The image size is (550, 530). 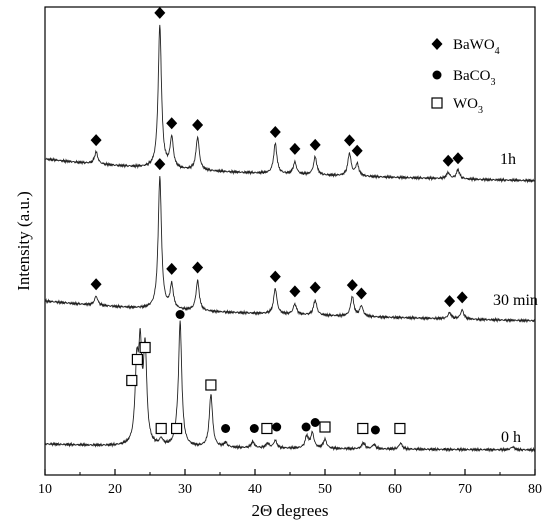 What do you see at coordinates (290, 483) in the screenshot?
I see `x-axis-ticks: 10 20 30 40 50 60 70 80` at bounding box center [290, 483].